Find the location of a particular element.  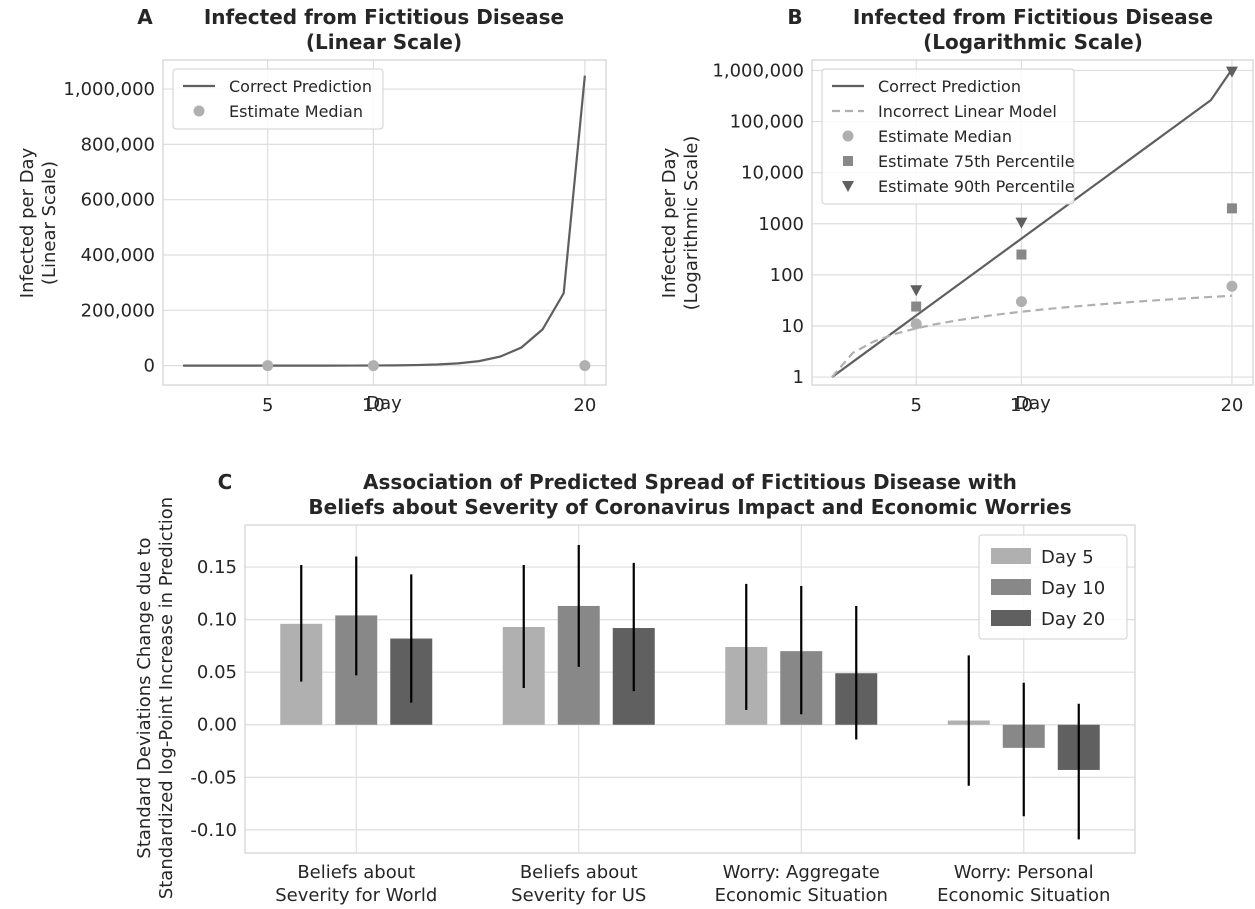

panel-a-y-tick-label: 1,000,000 is located at coordinates (109, 89).